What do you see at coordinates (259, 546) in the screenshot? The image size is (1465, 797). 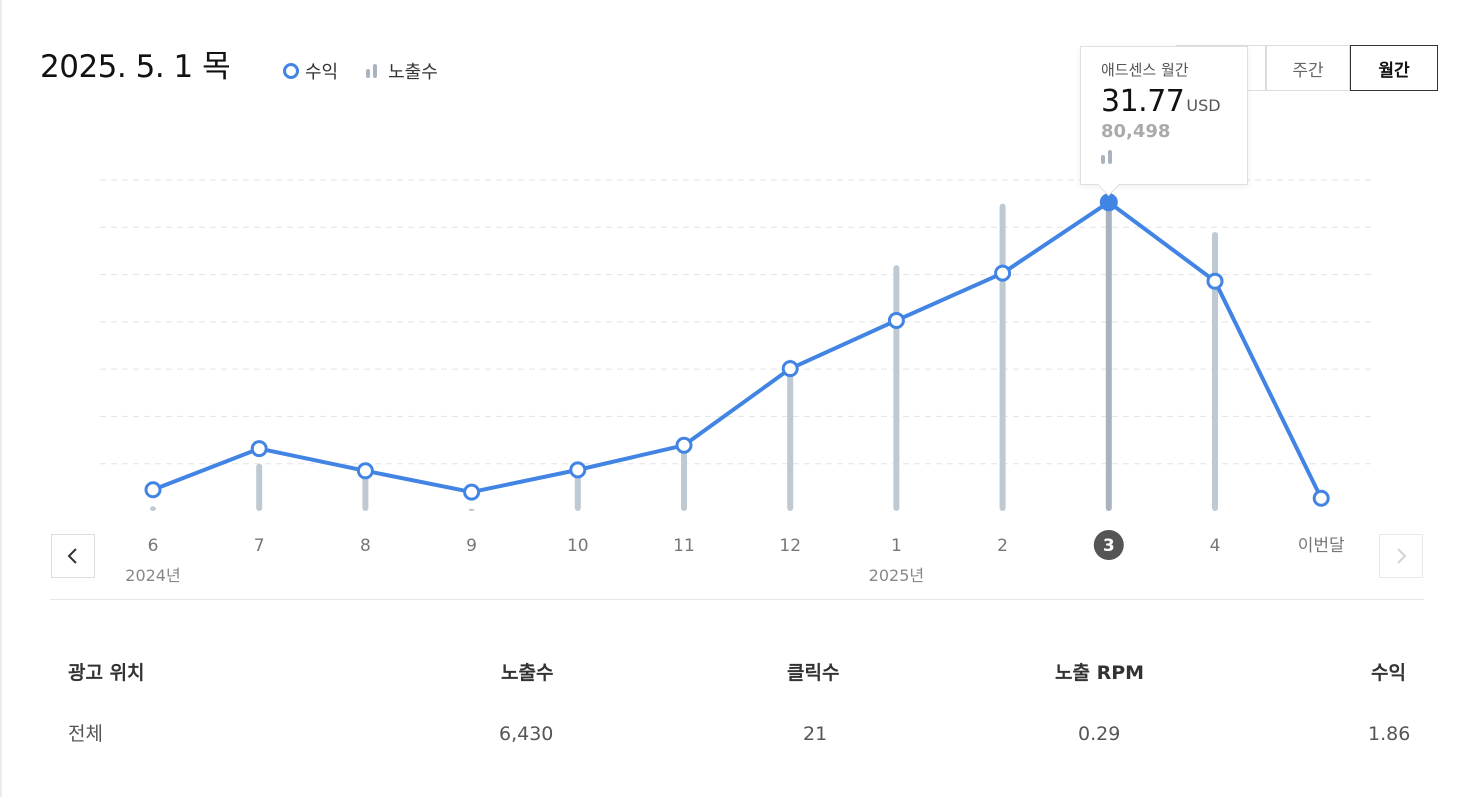 I see `x-tick-label: 7` at bounding box center [259, 546].